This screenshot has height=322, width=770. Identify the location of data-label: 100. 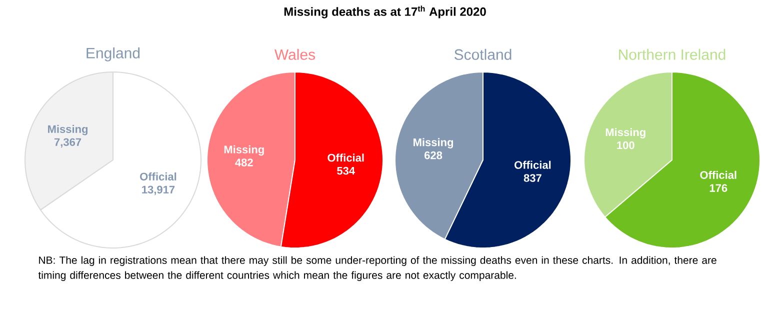
(625, 145).